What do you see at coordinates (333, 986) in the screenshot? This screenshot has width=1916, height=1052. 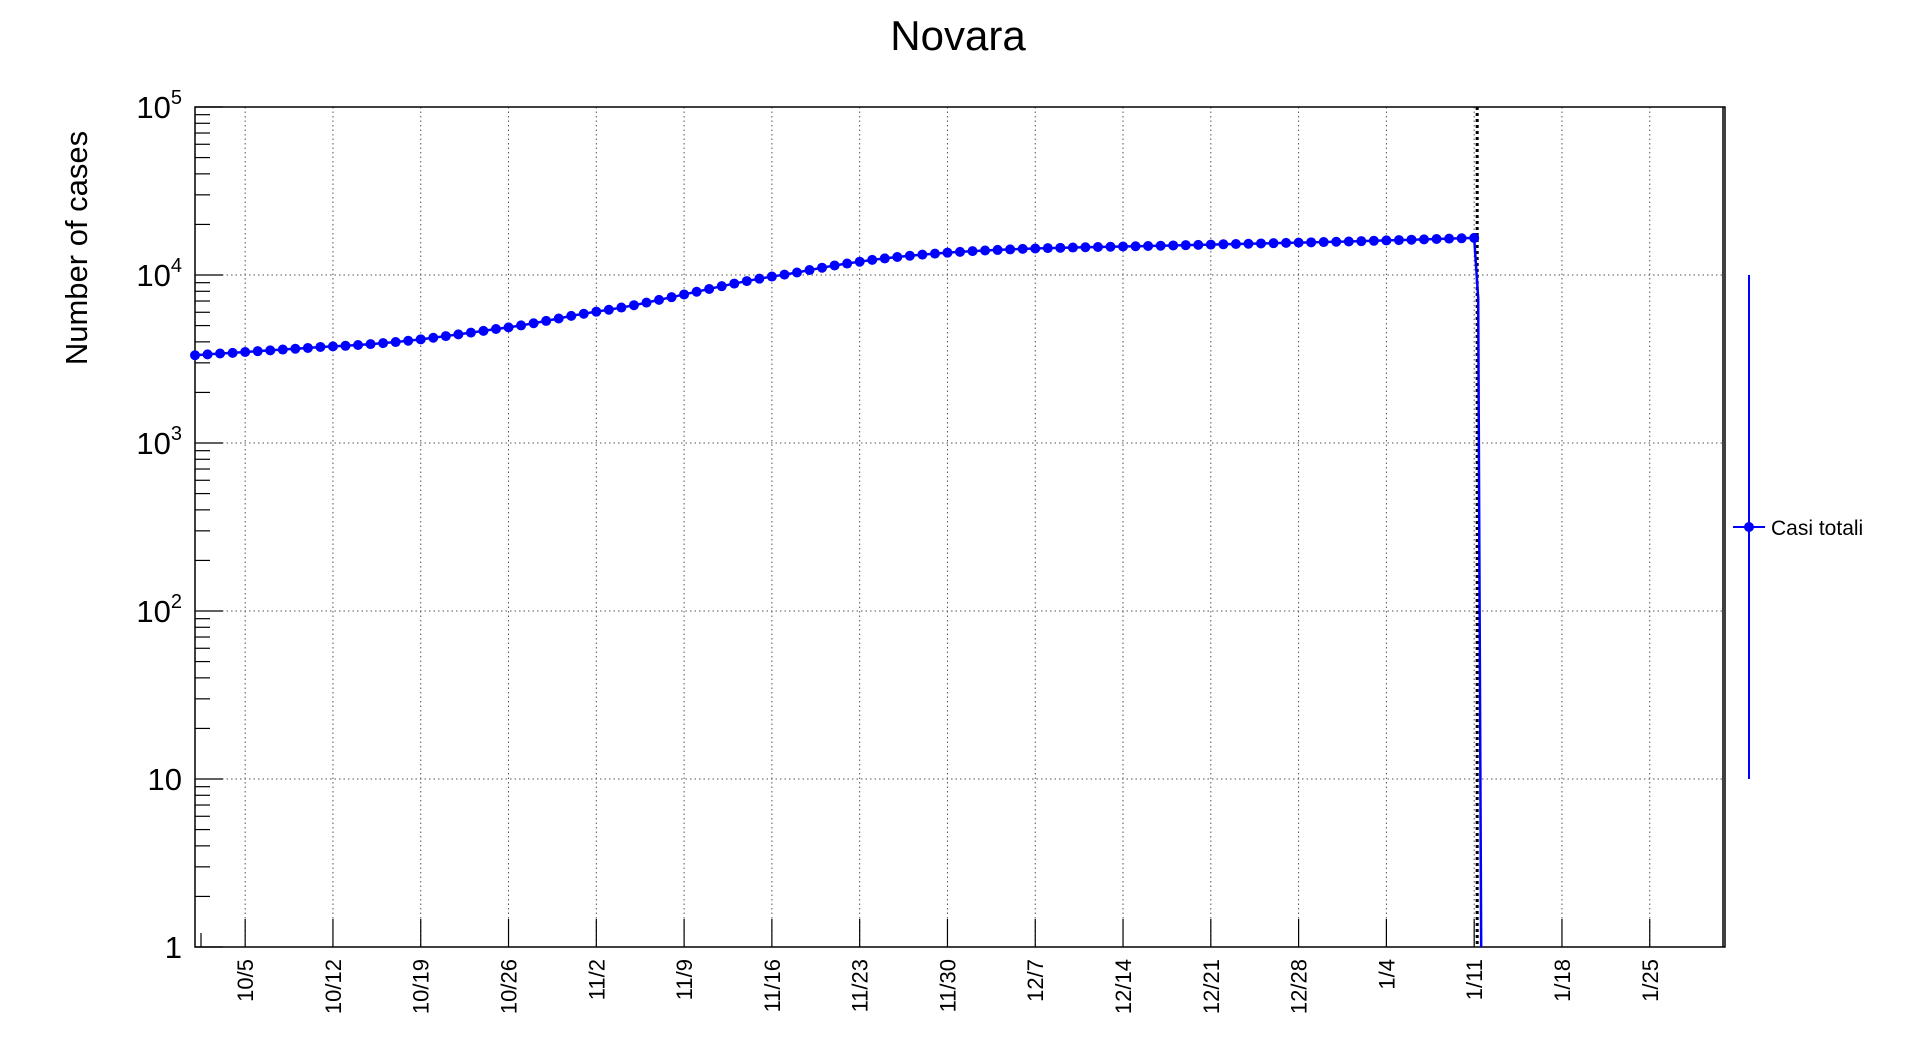 I see `x-tick-label: 10/12` at bounding box center [333, 986].